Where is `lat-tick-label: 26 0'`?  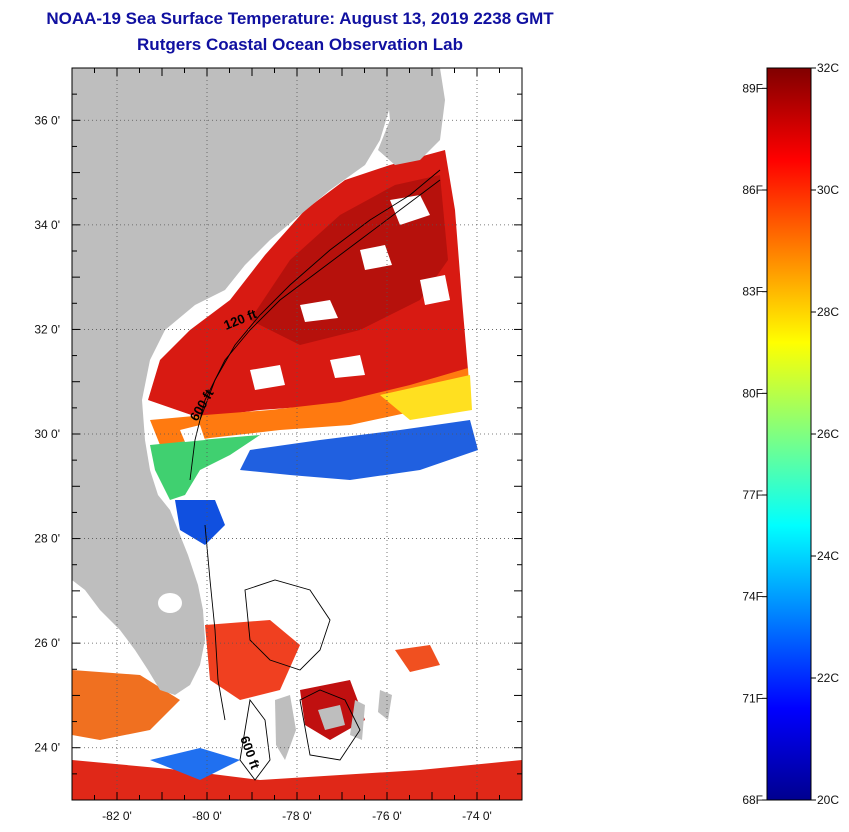 lat-tick-label: 26 0' is located at coordinates (47, 643).